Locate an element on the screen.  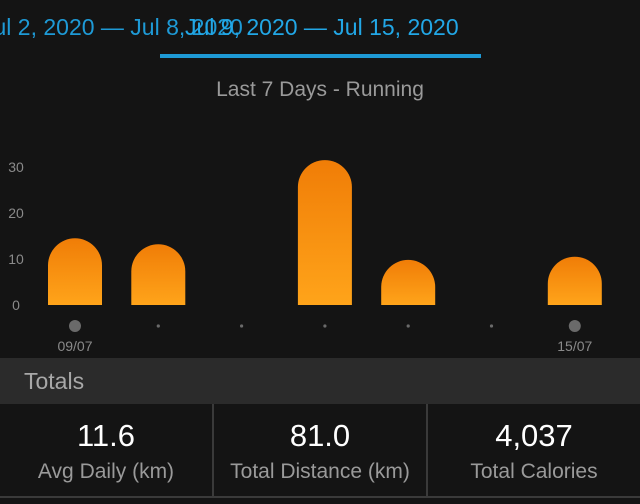
stat-label: Total Distance (km) is located at coordinates (320, 471).